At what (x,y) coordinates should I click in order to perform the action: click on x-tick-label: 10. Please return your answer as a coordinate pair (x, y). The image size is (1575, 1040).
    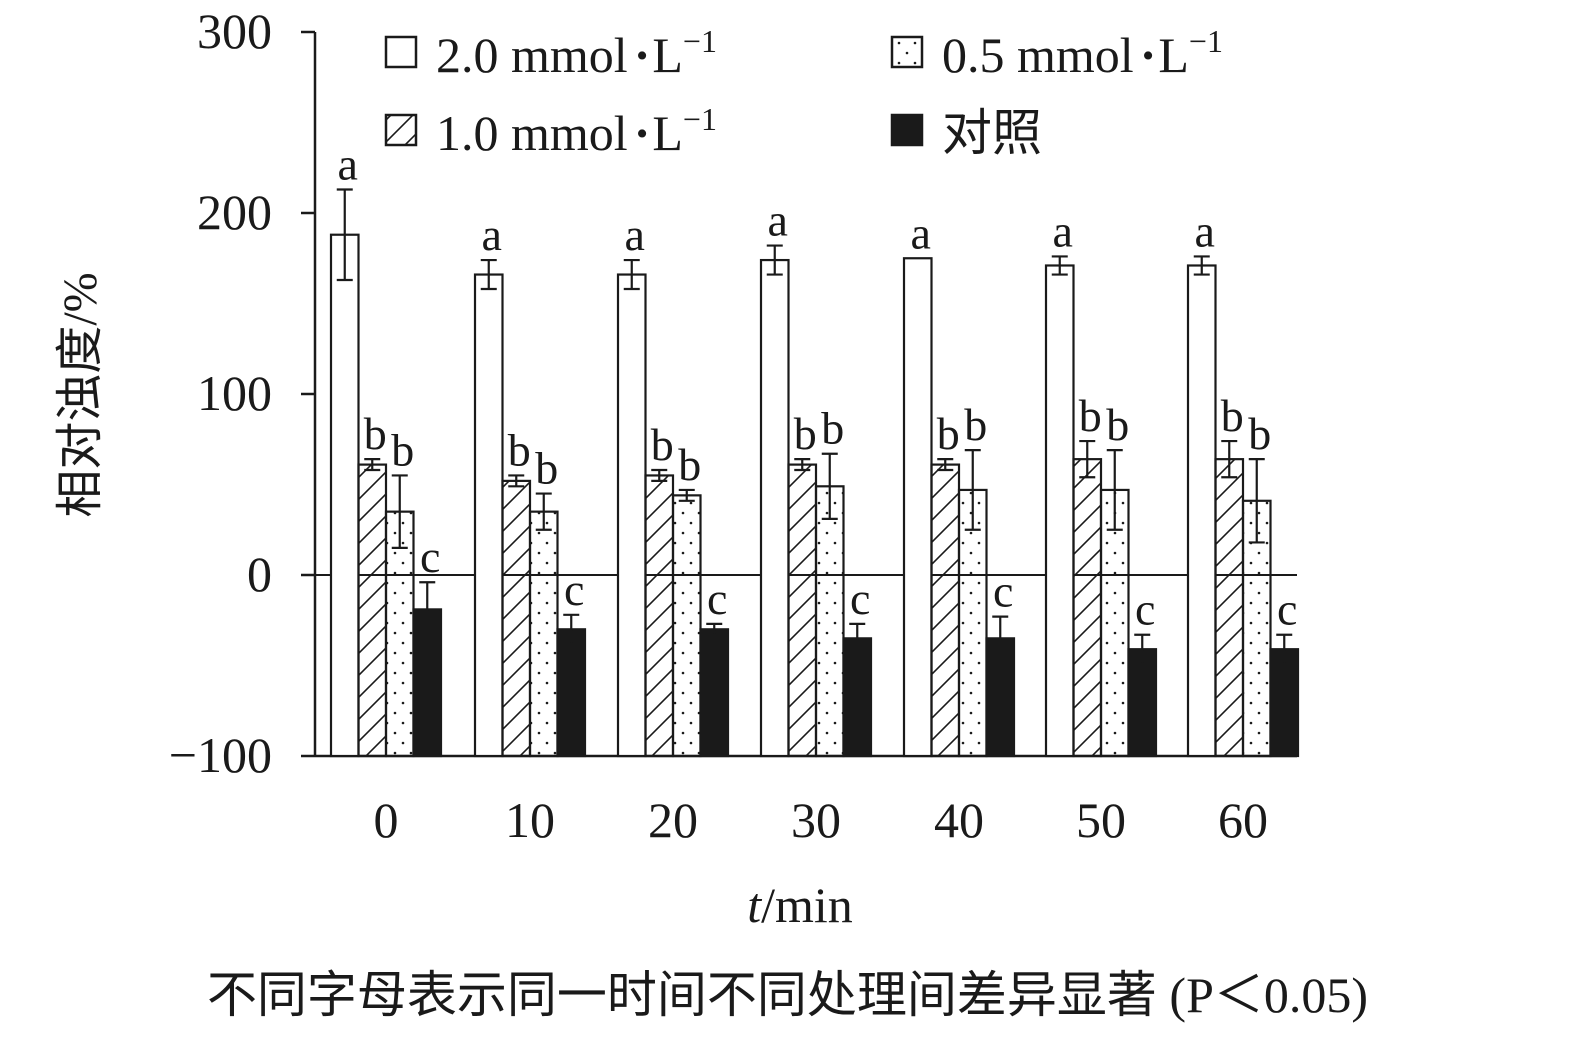
    Looking at the image, I should click on (530, 820).